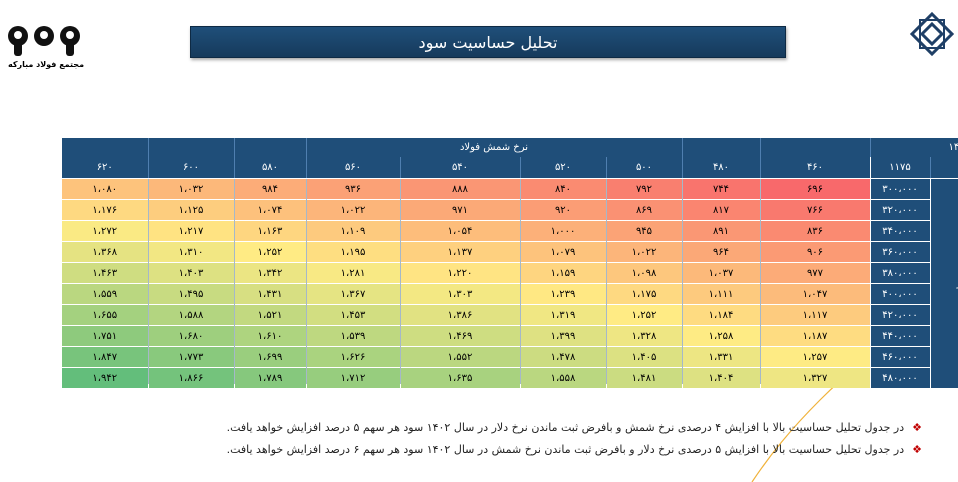 This screenshot has height=482, width=958. I want to click on row-header: ۳۶۰،۰۰۰, so click(899, 252).